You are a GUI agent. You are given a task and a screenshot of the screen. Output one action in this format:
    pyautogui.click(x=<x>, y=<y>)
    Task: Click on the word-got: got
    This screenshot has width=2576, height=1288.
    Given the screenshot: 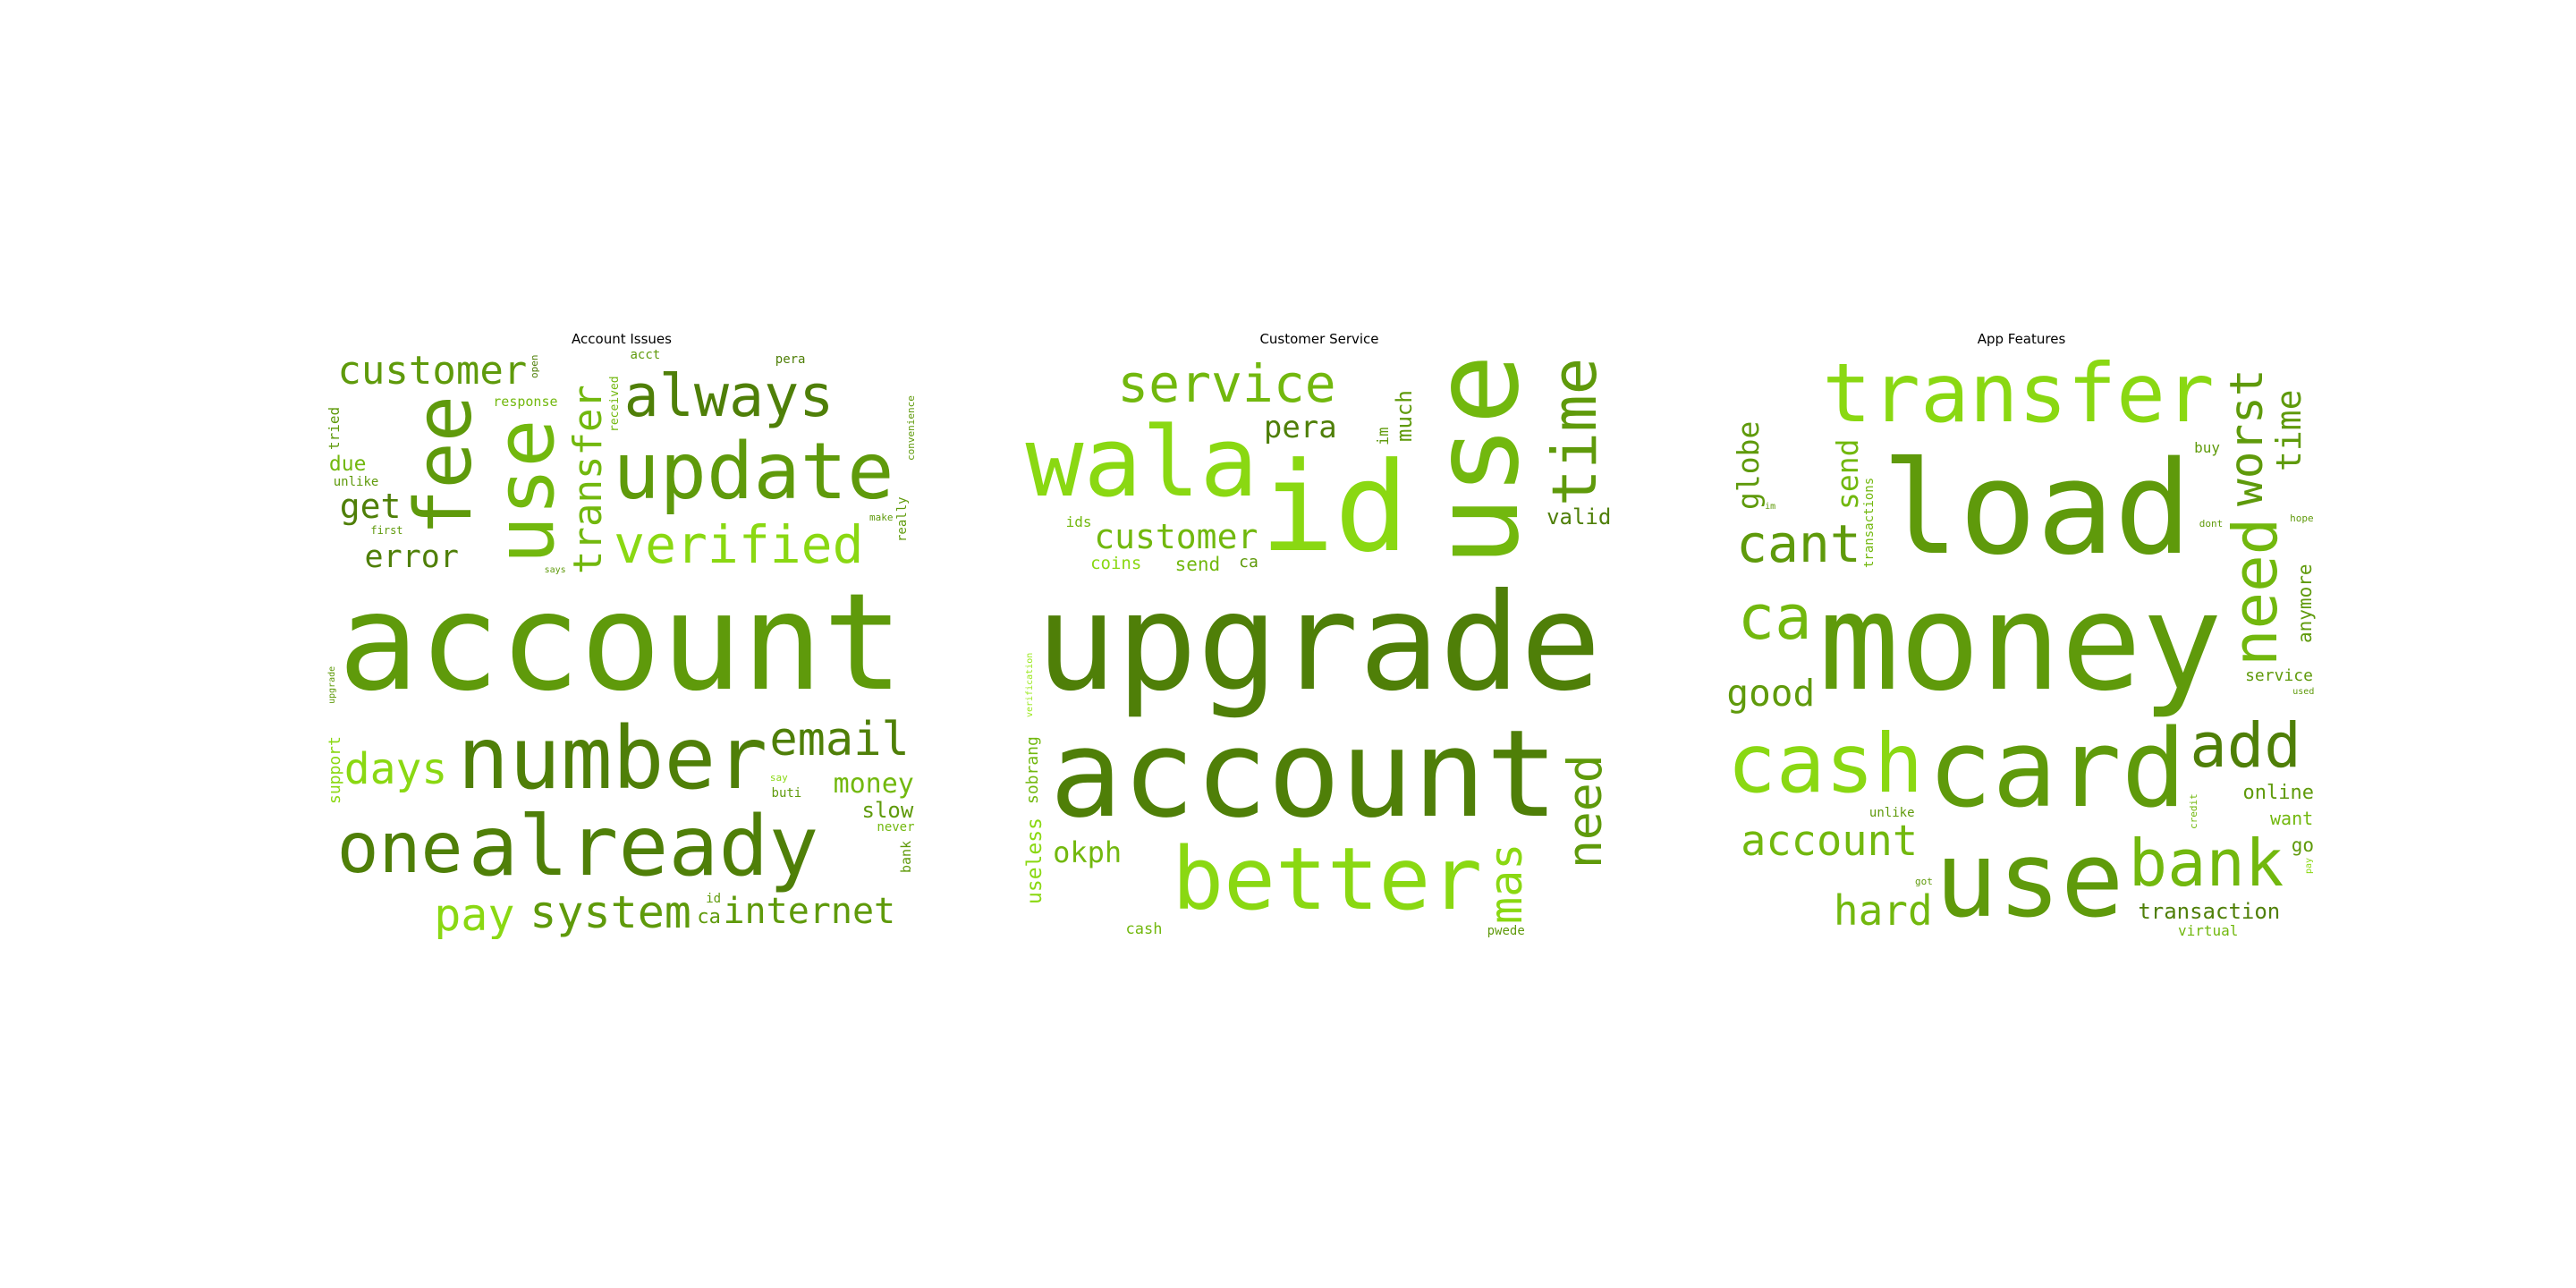 What is the action you would take?
    pyautogui.click(x=1924, y=882)
    